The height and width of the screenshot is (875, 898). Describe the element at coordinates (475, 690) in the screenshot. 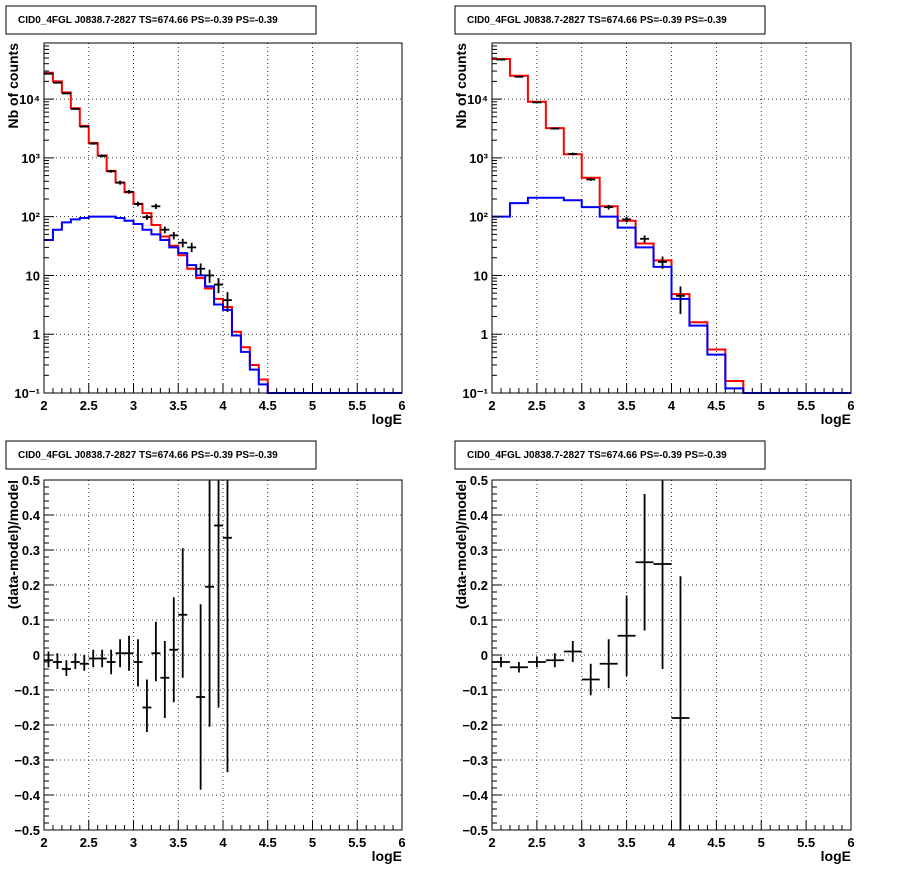

I see `y-tick-label: −0.1` at that location.